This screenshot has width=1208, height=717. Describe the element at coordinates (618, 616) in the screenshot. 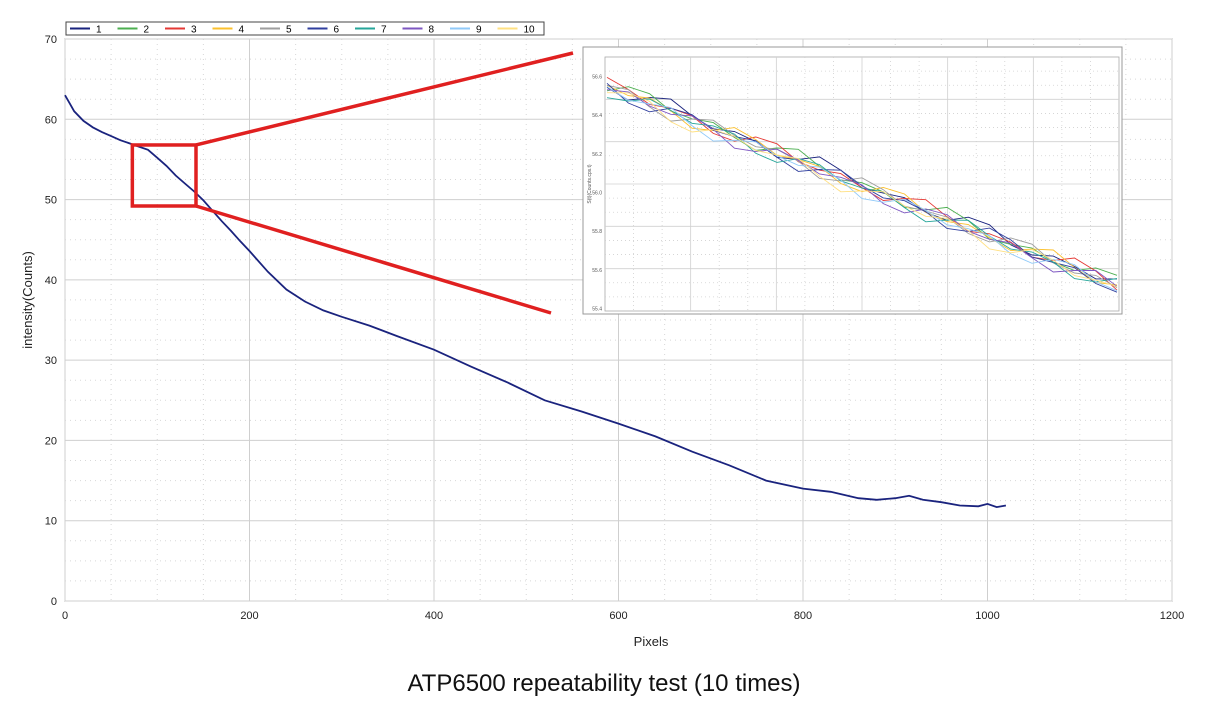

I see `x-tick-label: 600` at that location.